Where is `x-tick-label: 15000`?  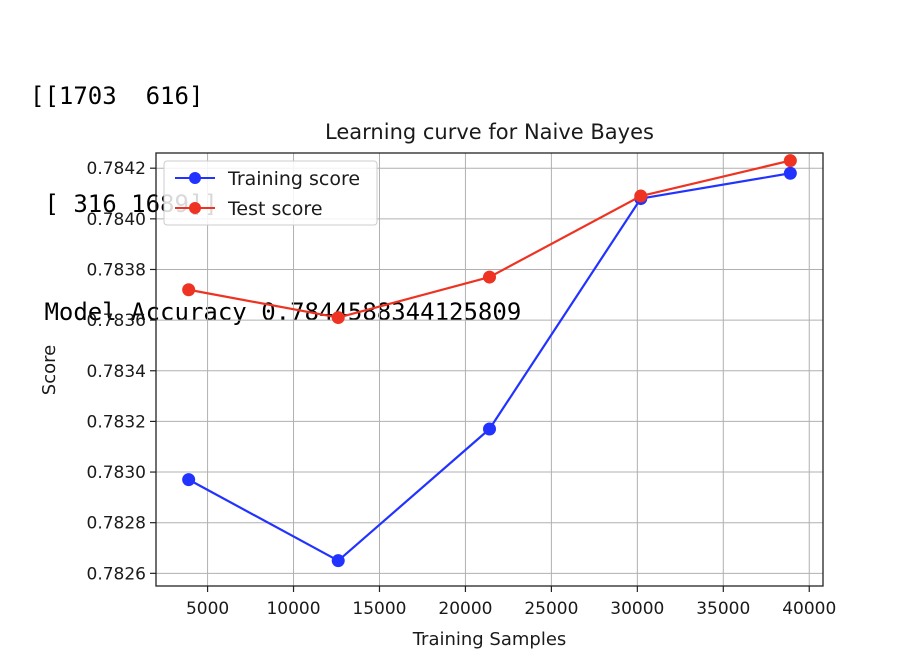 x-tick-label: 15000 is located at coordinates (379, 609).